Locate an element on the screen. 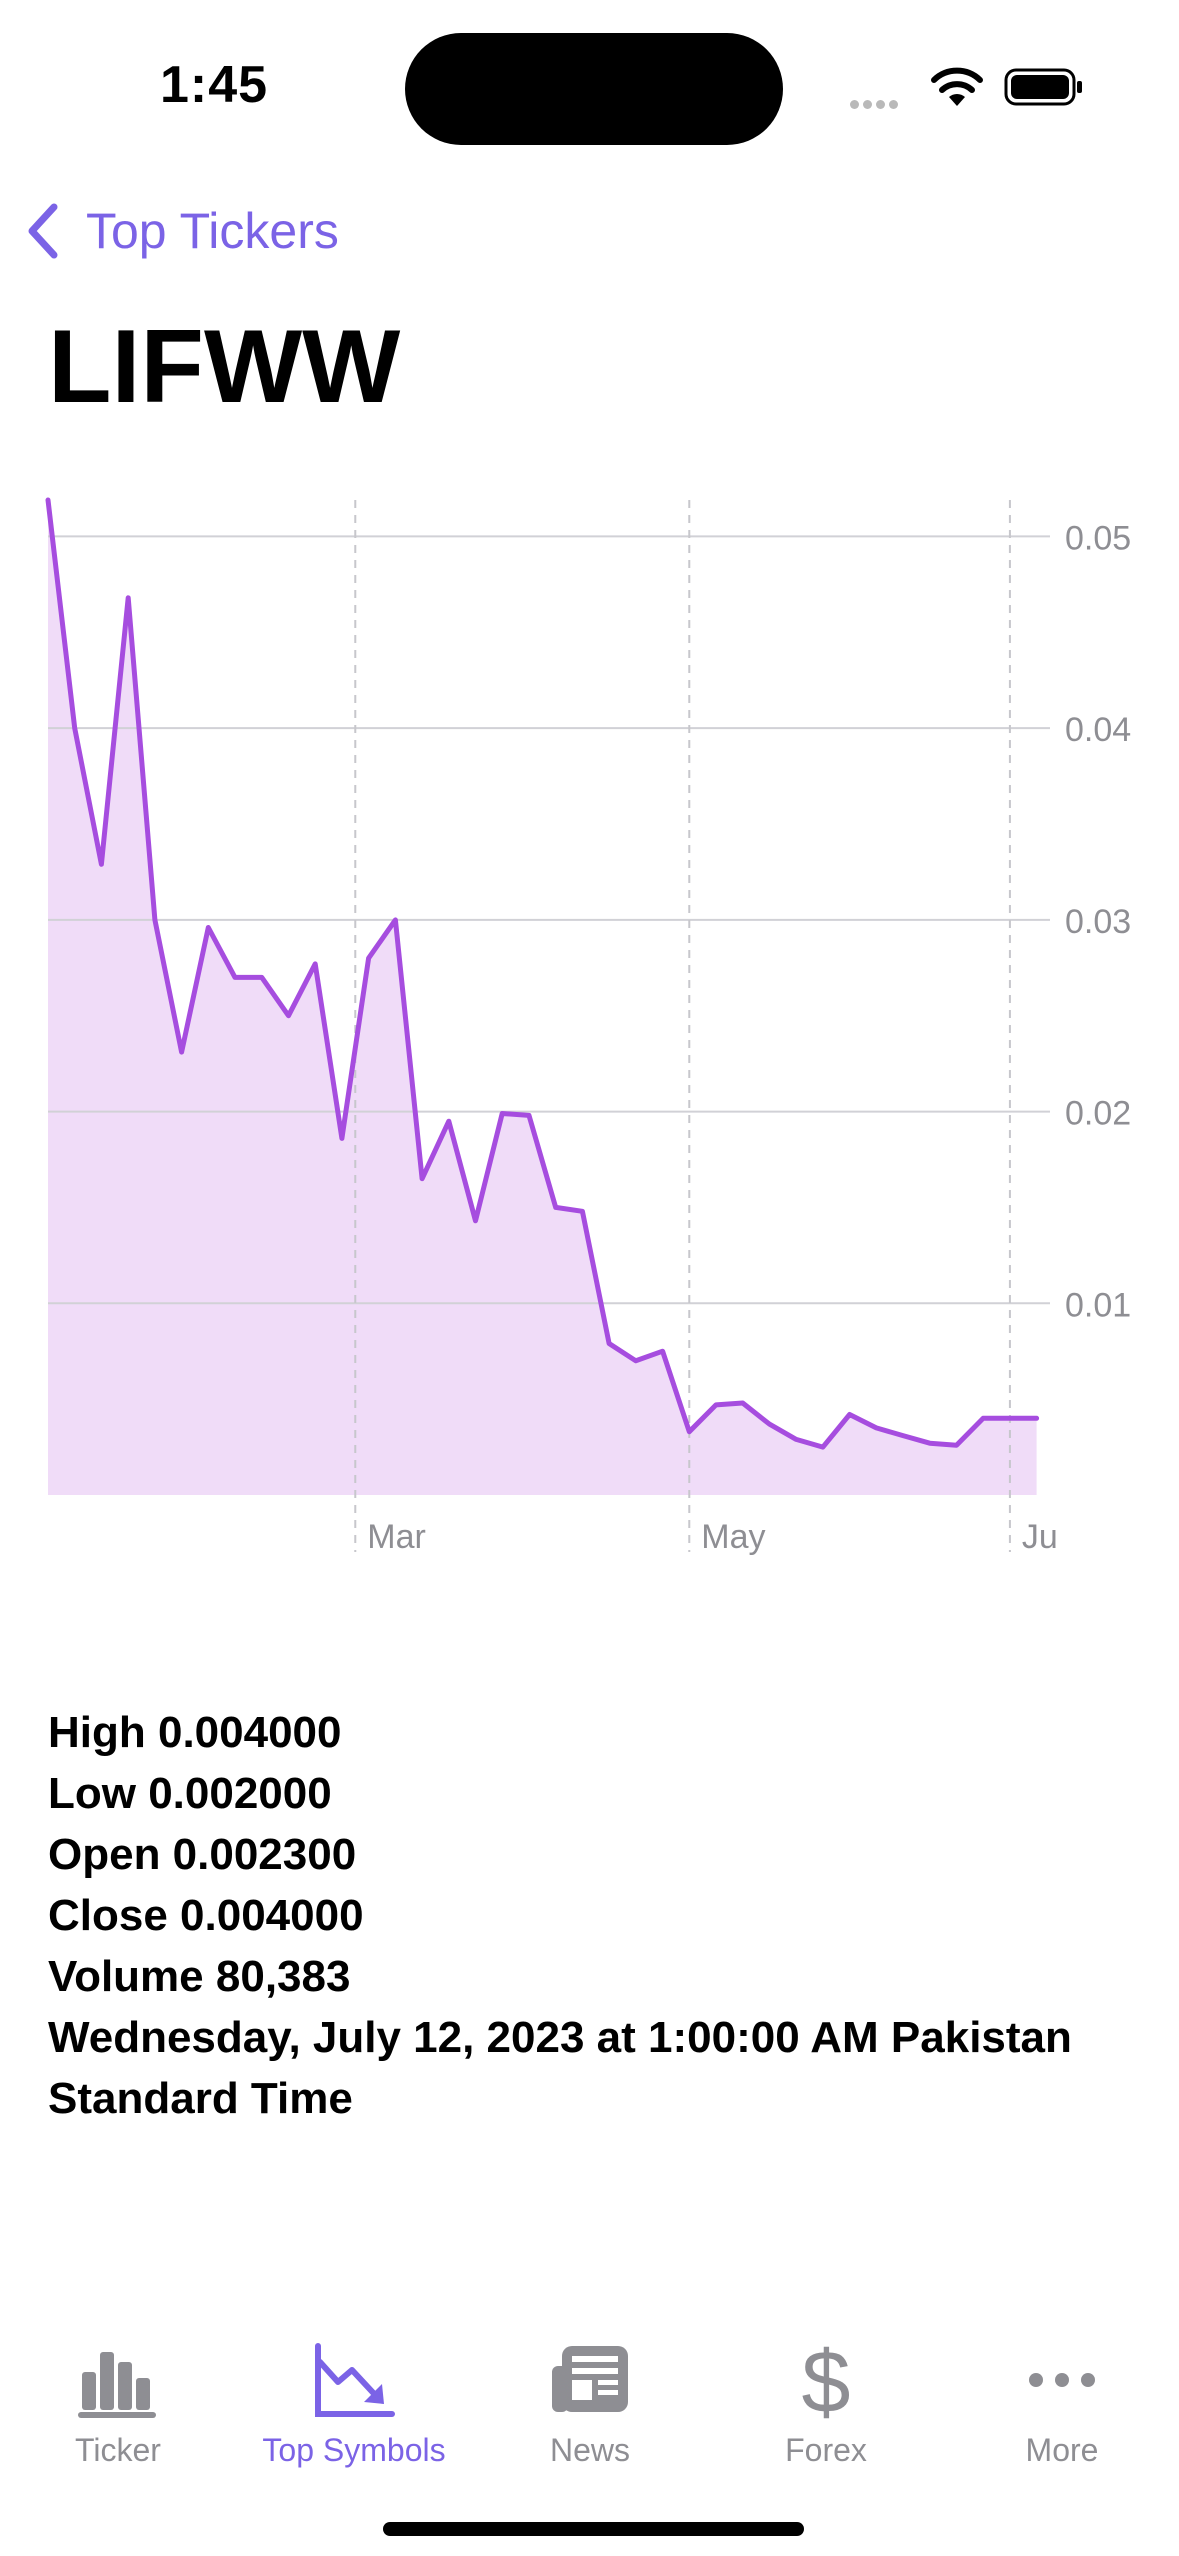 The height and width of the screenshot is (2556, 1179). tab-news-label: News is located at coordinates (589, 2450).